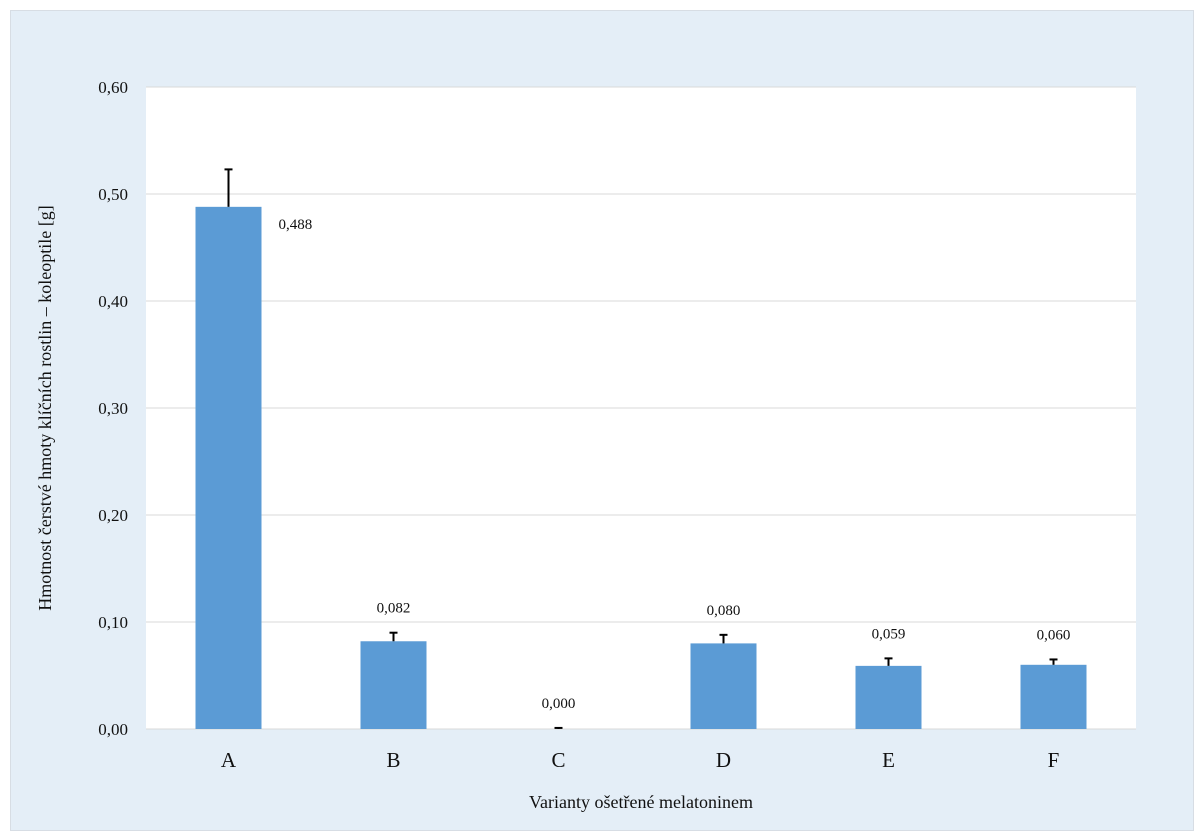 Image resolution: width=1204 pixels, height=832 pixels. What do you see at coordinates (113, 301) in the screenshot?
I see `y-tick-label: 0,40` at bounding box center [113, 301].